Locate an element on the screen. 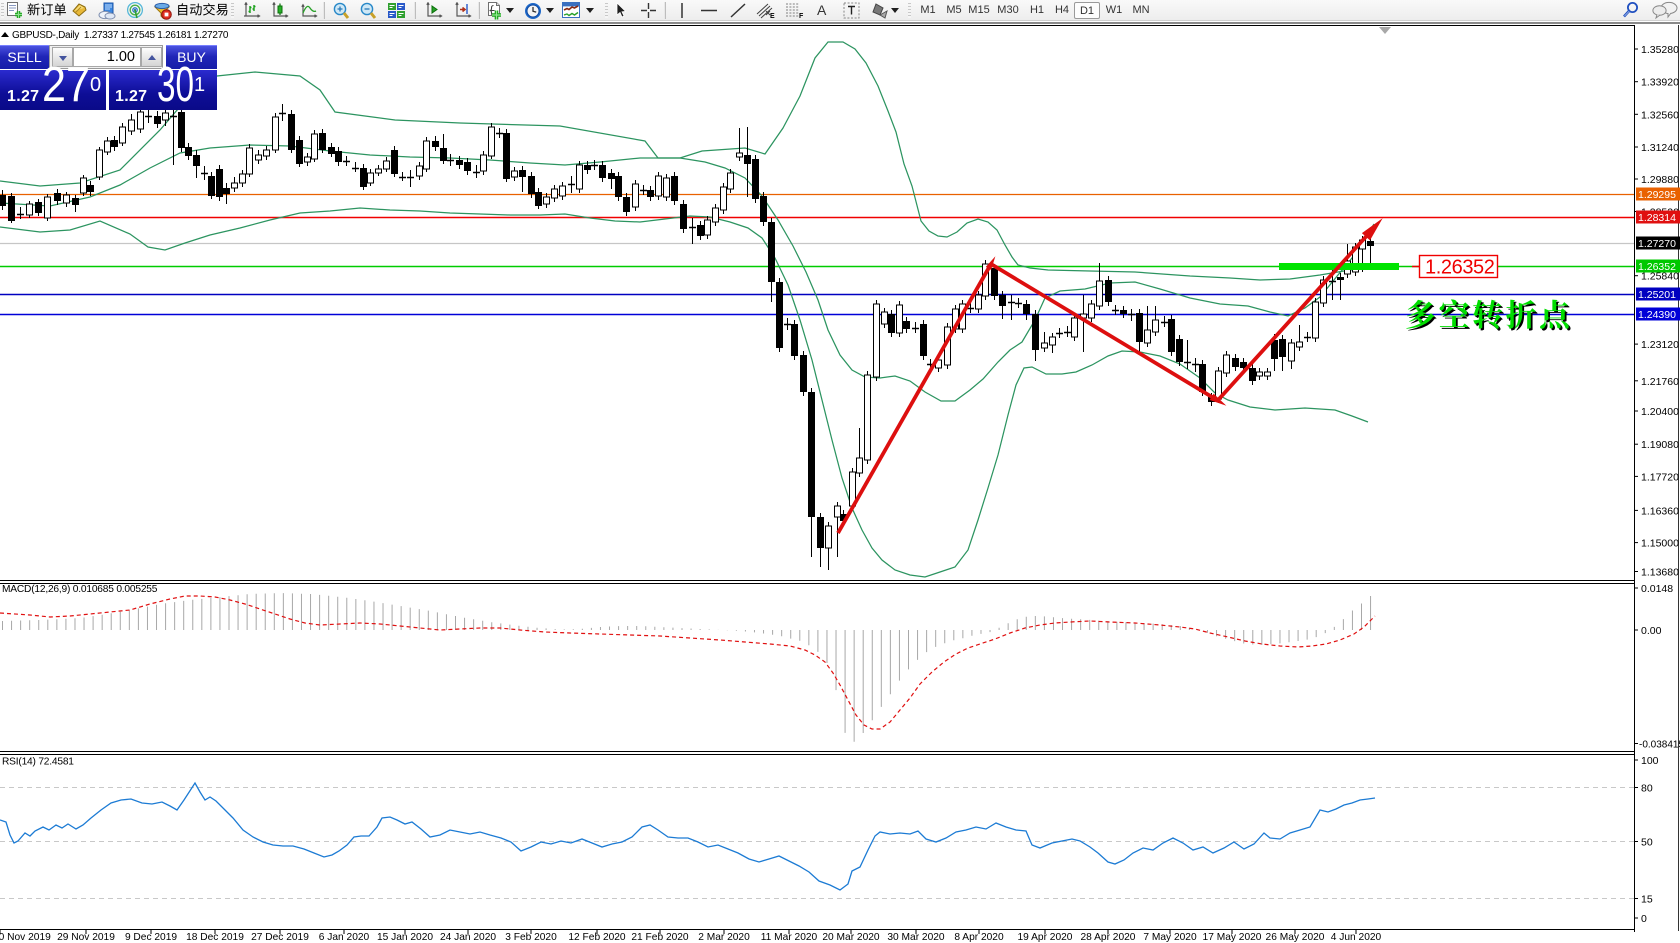 The width and height of the screenshot is (1680, 943). svg-text: 1.21760 is located at coordinates (1660, 382).